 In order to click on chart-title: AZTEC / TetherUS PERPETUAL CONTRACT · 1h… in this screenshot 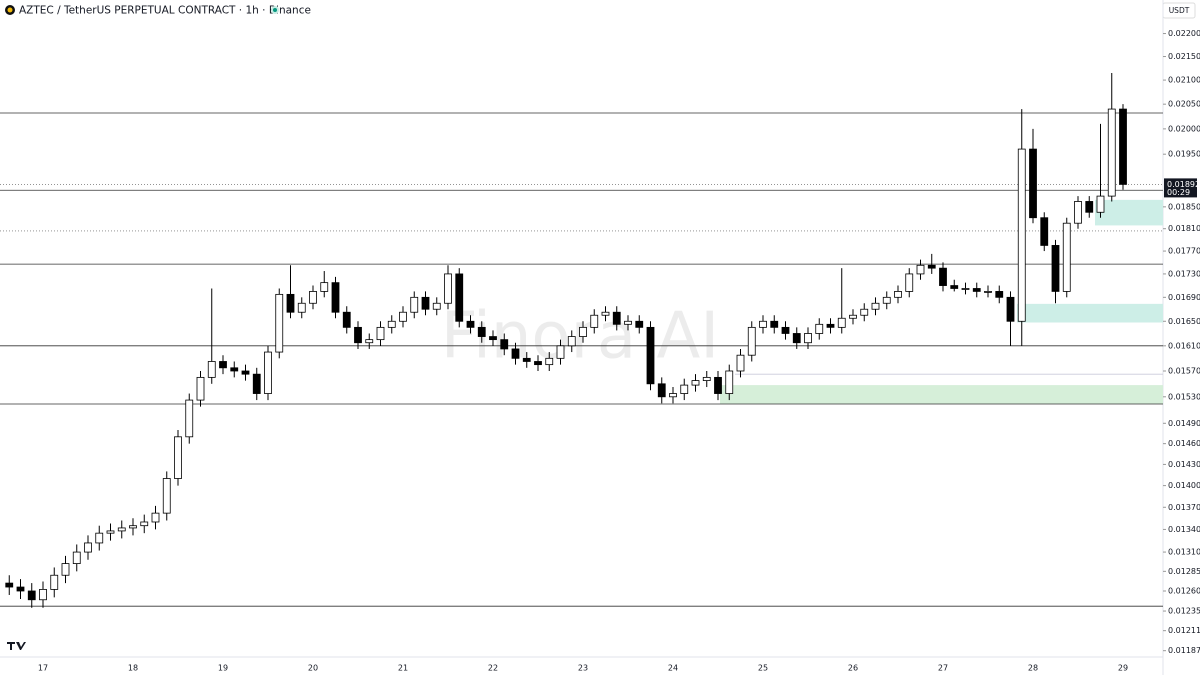, I will do `click(165, 11)`.